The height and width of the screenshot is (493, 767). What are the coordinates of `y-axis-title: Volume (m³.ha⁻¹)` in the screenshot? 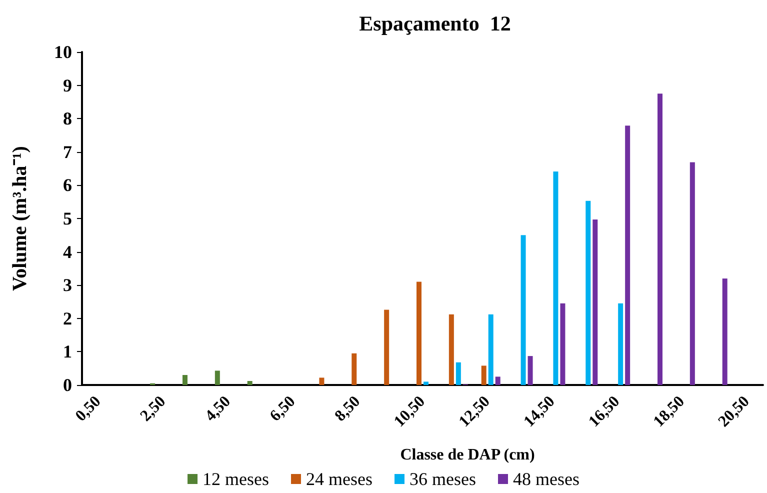 It's located at (20, 218).